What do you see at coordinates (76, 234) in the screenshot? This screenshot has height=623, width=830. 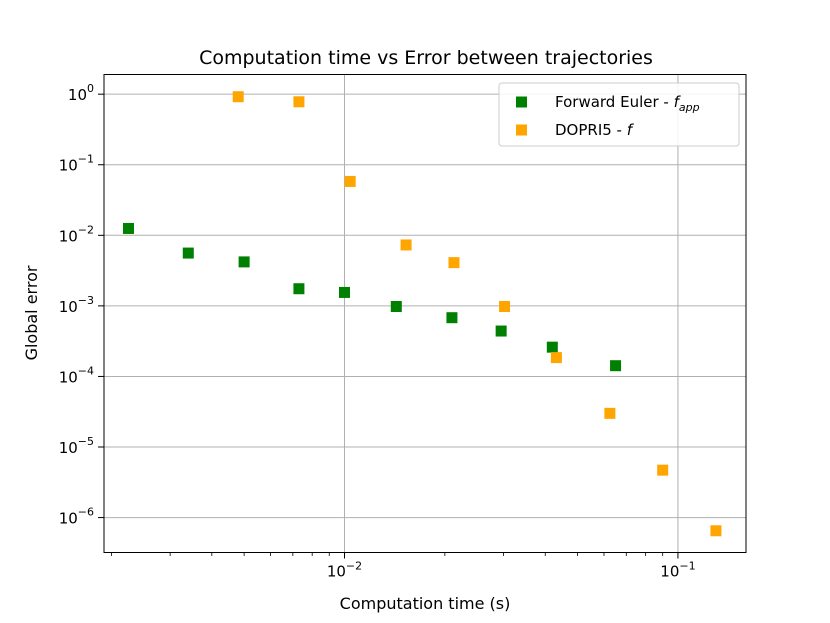 I see `y-tick-label: 10⁻²` at bounding box center [76, 234].